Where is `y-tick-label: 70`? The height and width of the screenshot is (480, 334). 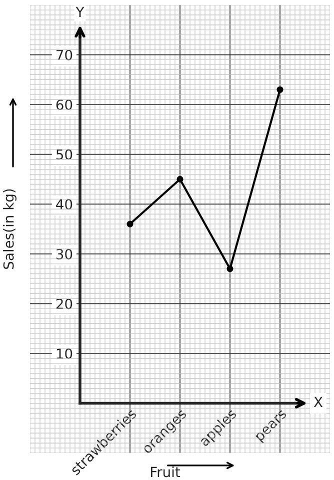 y-tick-label: 70 is located at coordinates (64, 55).